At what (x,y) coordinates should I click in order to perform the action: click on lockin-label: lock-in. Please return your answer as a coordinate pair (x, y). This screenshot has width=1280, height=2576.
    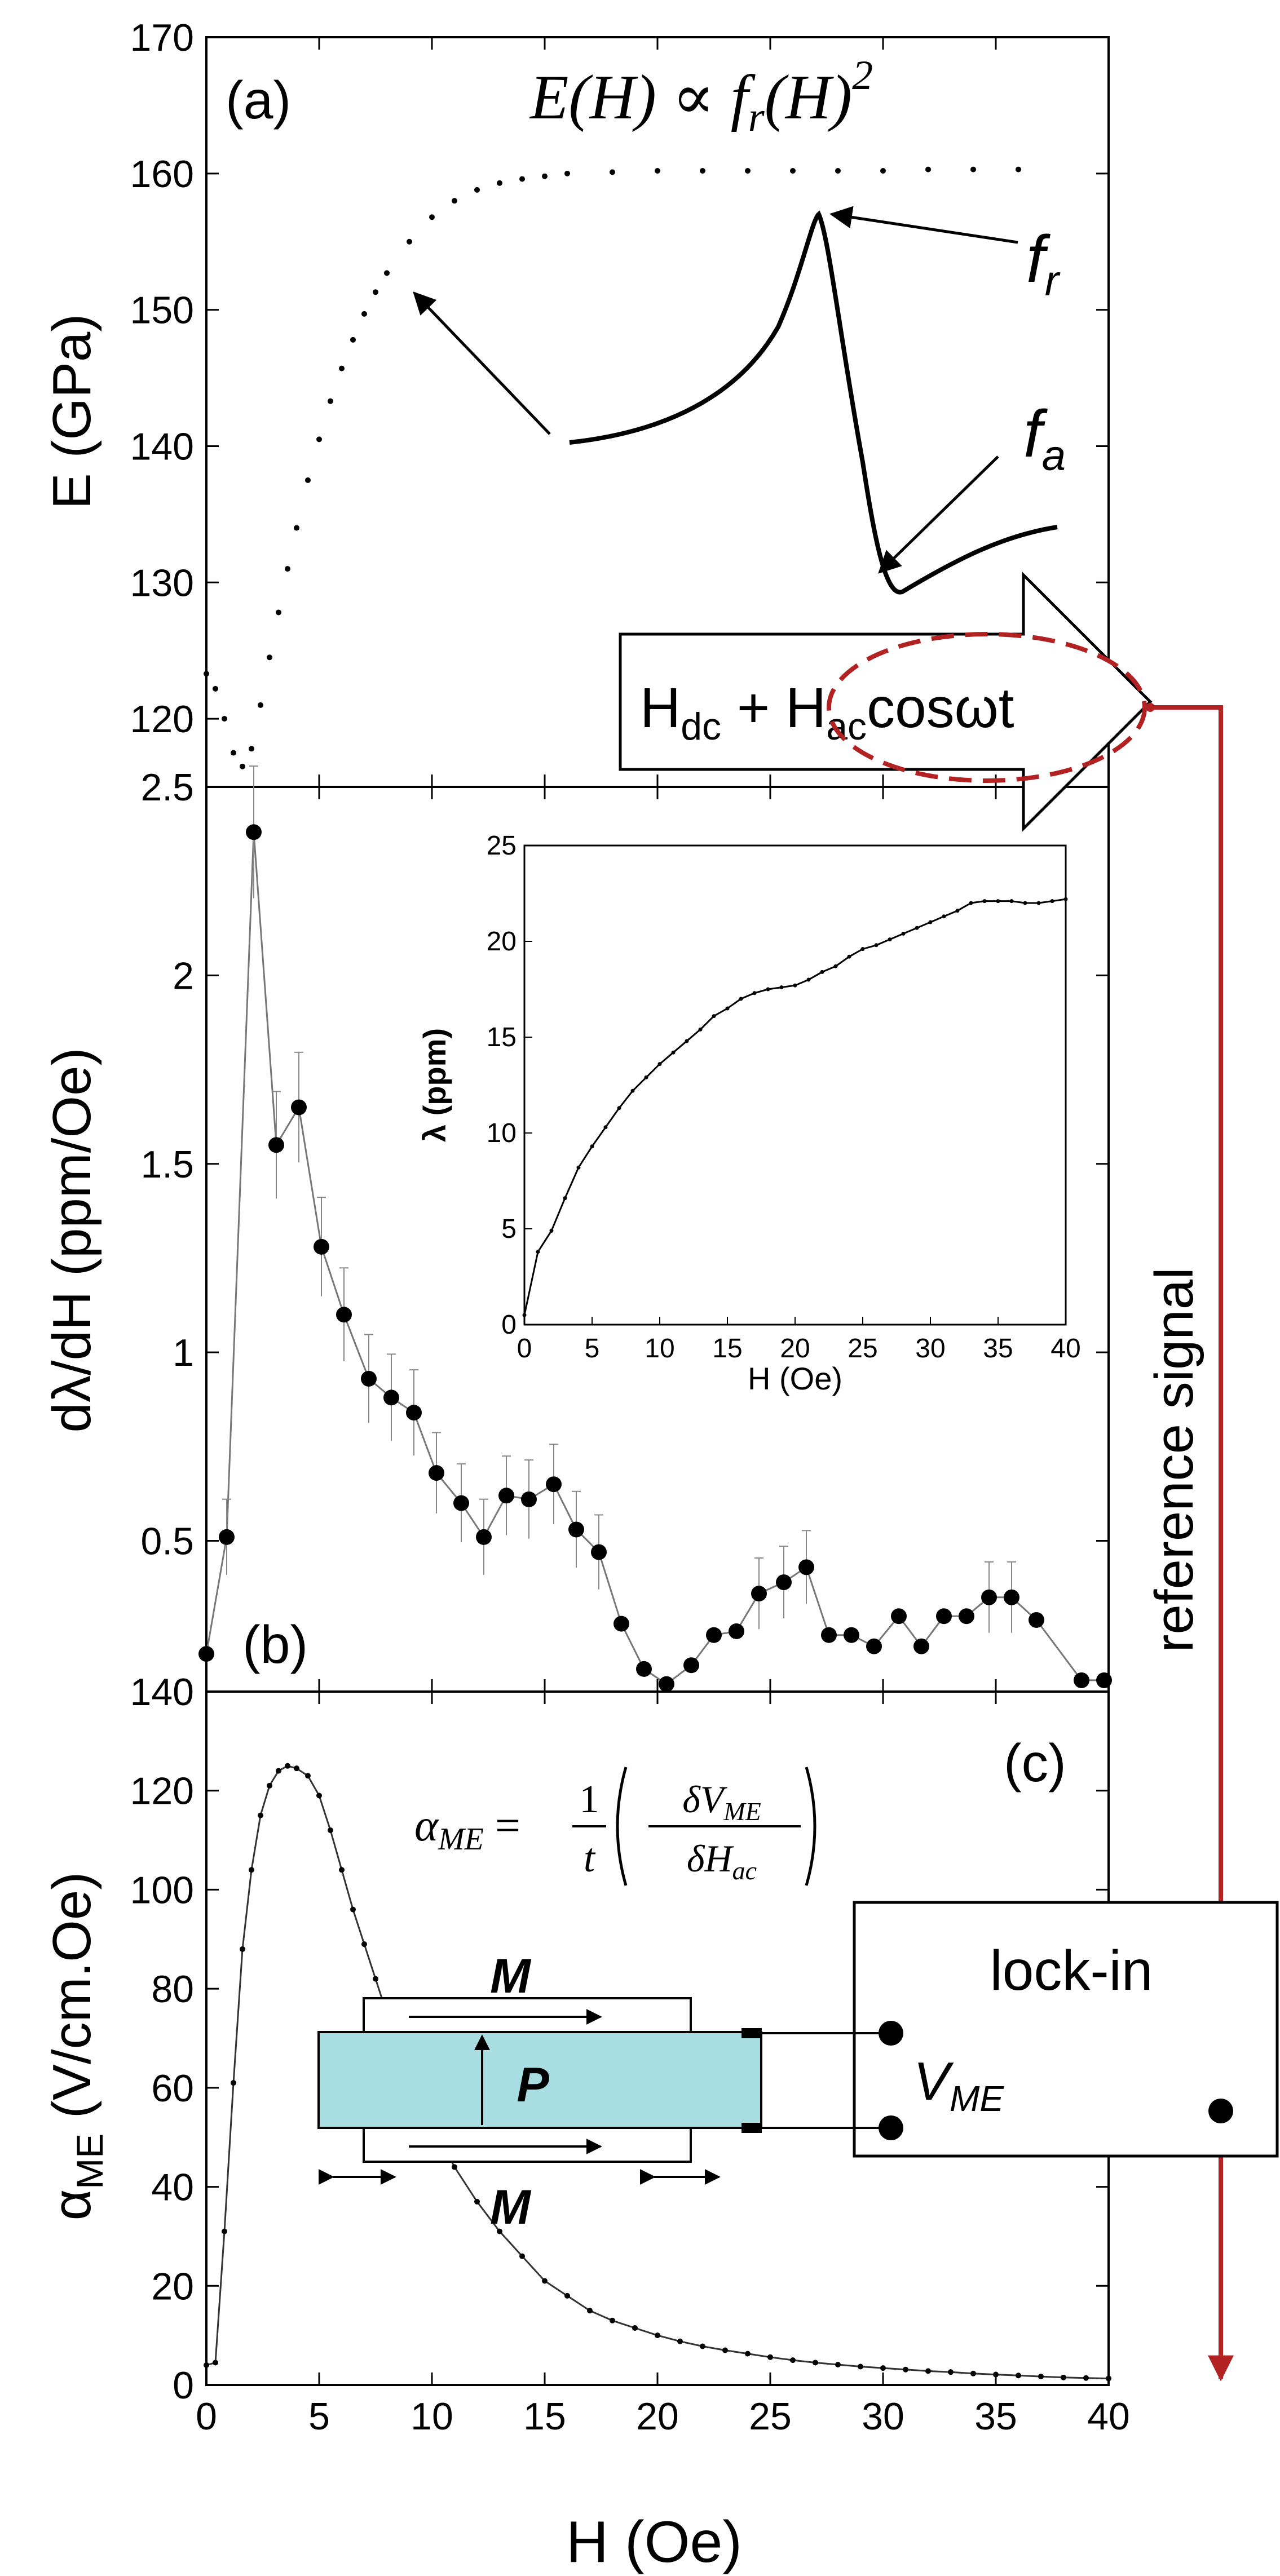
    Looking at the image, I should click on (1071, 1970).